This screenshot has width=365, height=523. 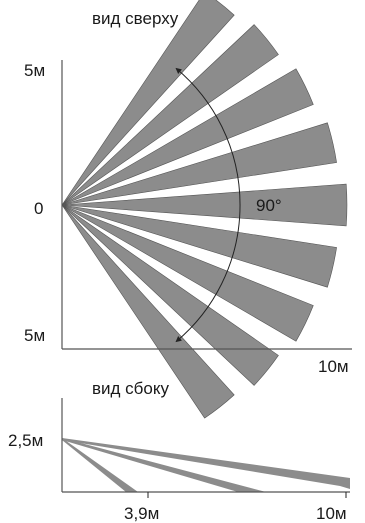 I want to click on top-view-x-end-label: 10м, so click(x=333, y=366).